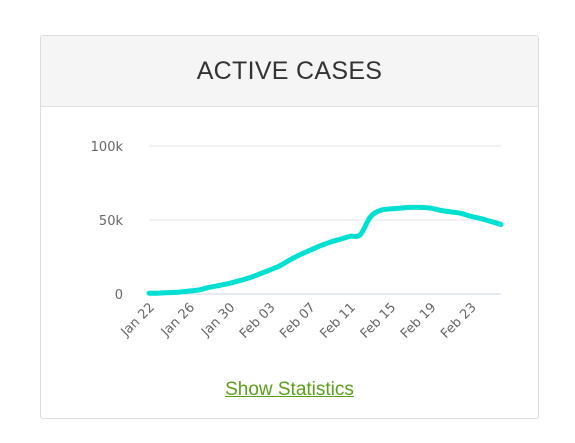 The image size is (575, 443). I want to click on x-tick-label: Feb 03, so click(258, 321).